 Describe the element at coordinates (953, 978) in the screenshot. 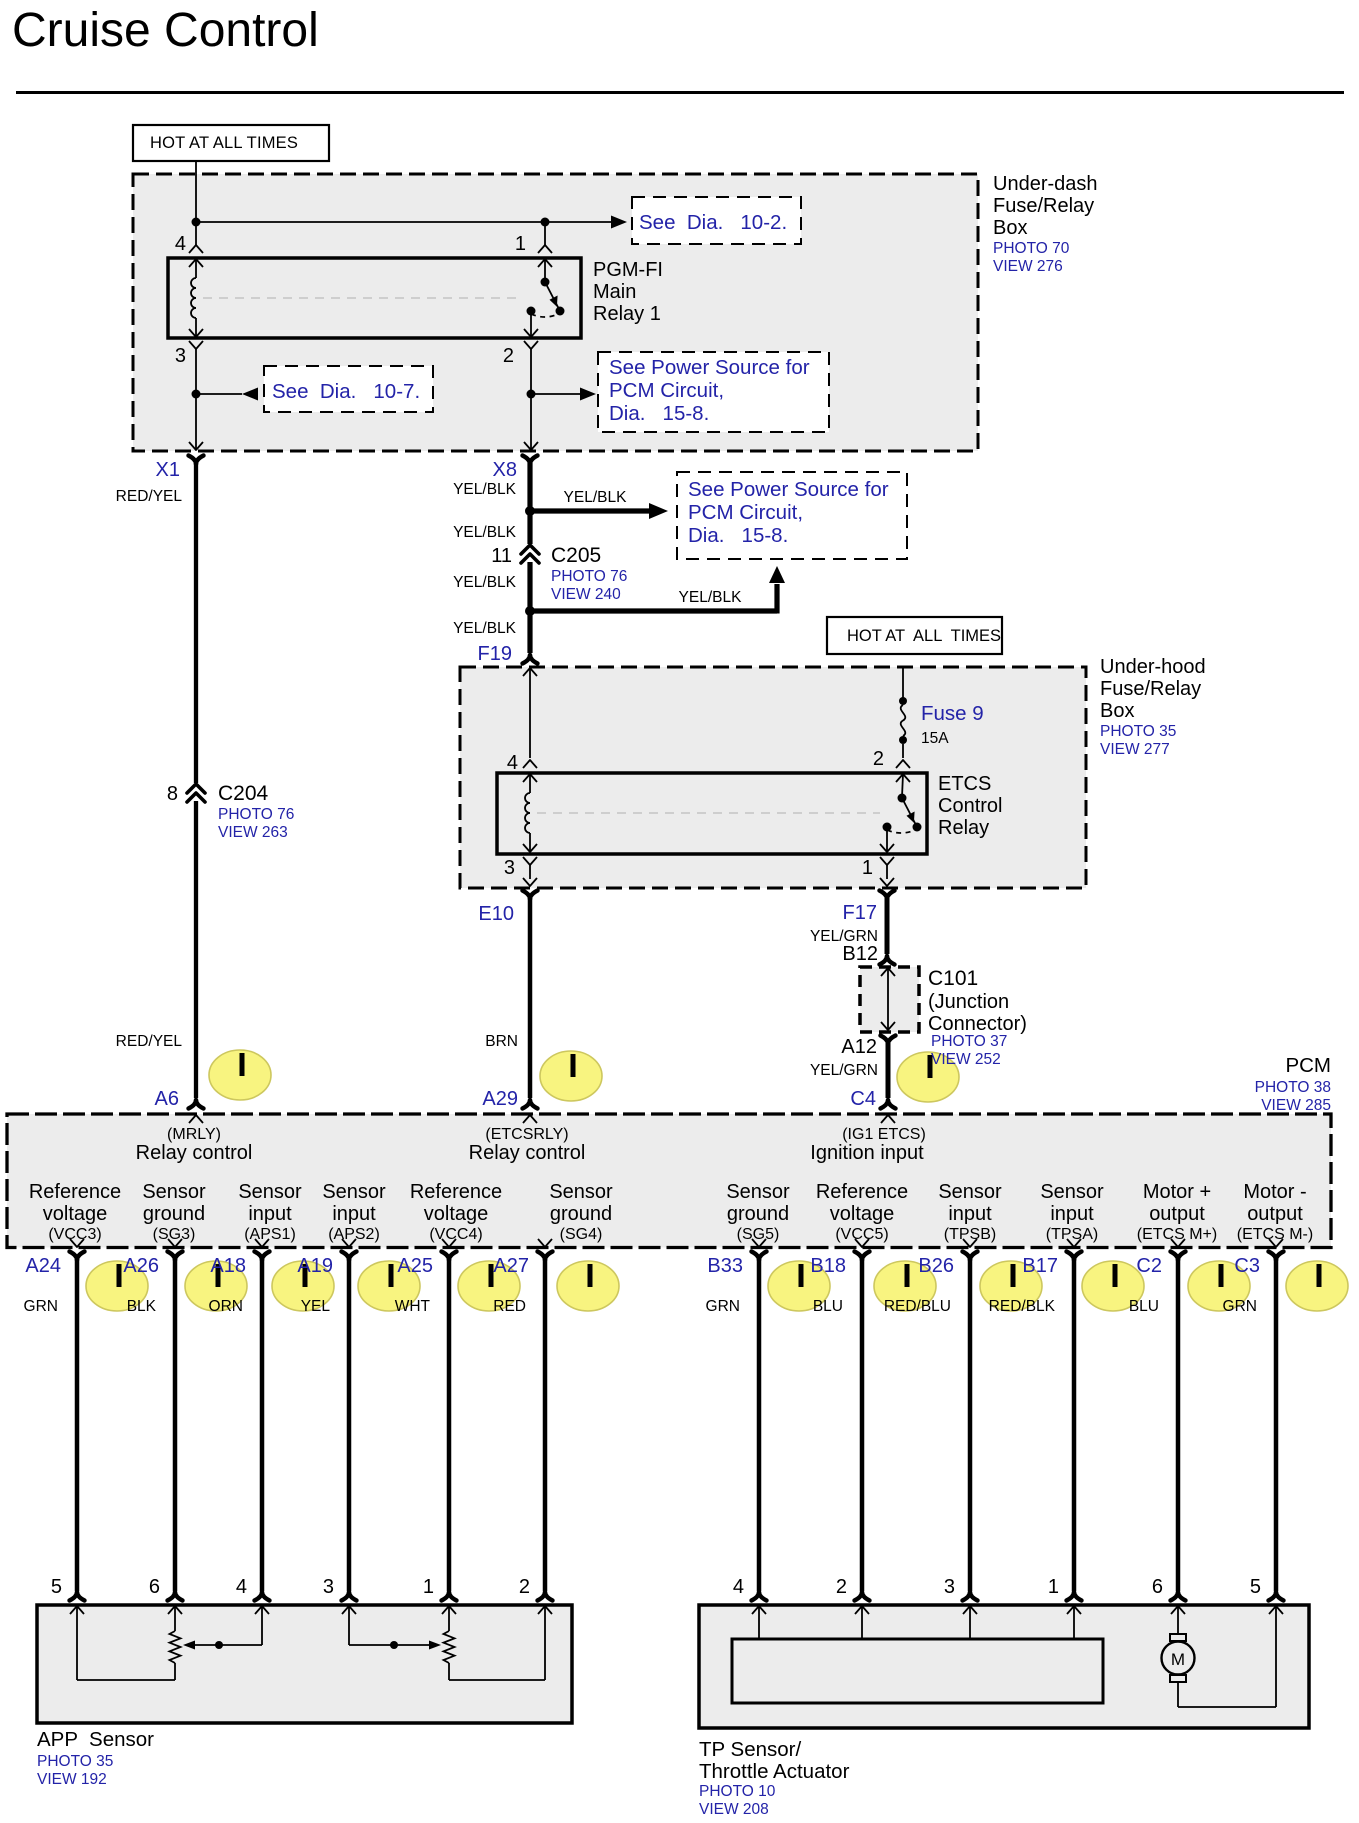

I see `svg-text: C101` at that location.